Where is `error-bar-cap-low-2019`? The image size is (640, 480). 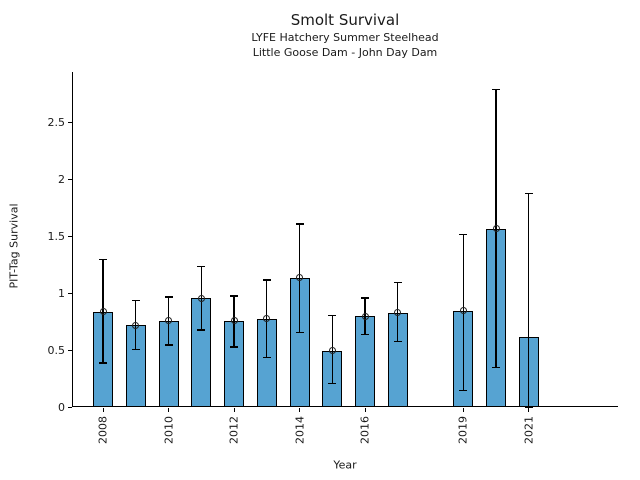 error-bar-cap-low-2019 is located at coordinates (463, 390).